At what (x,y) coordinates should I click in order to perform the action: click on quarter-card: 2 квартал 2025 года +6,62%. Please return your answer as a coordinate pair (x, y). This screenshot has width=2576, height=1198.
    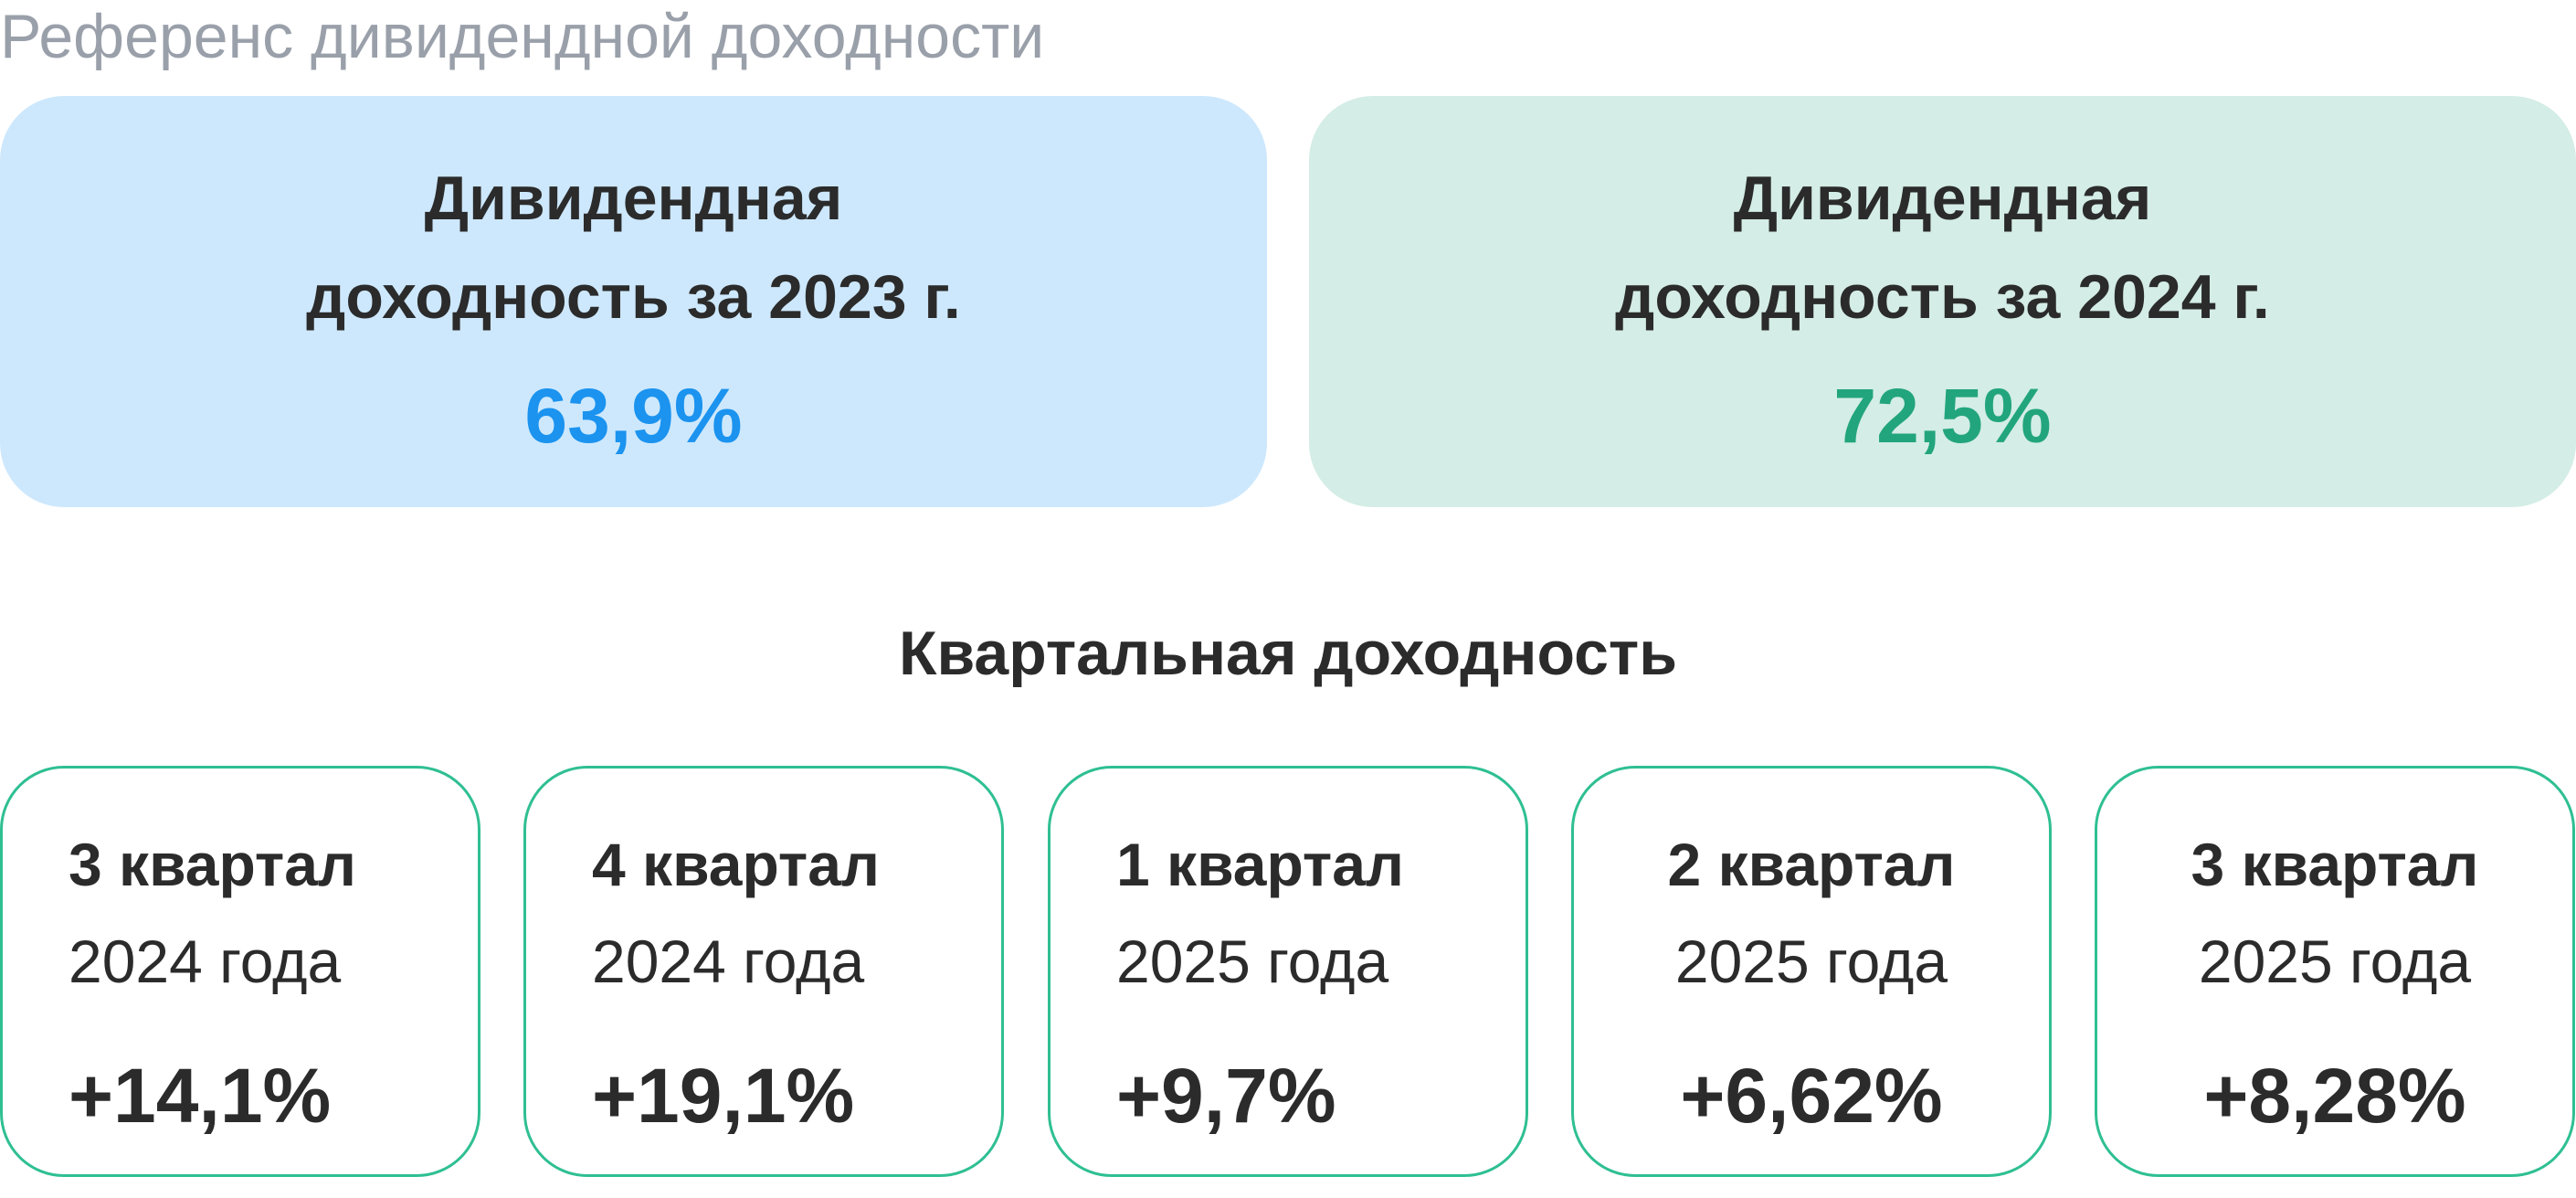
    Looking at the image, I should click on (1811, 972).